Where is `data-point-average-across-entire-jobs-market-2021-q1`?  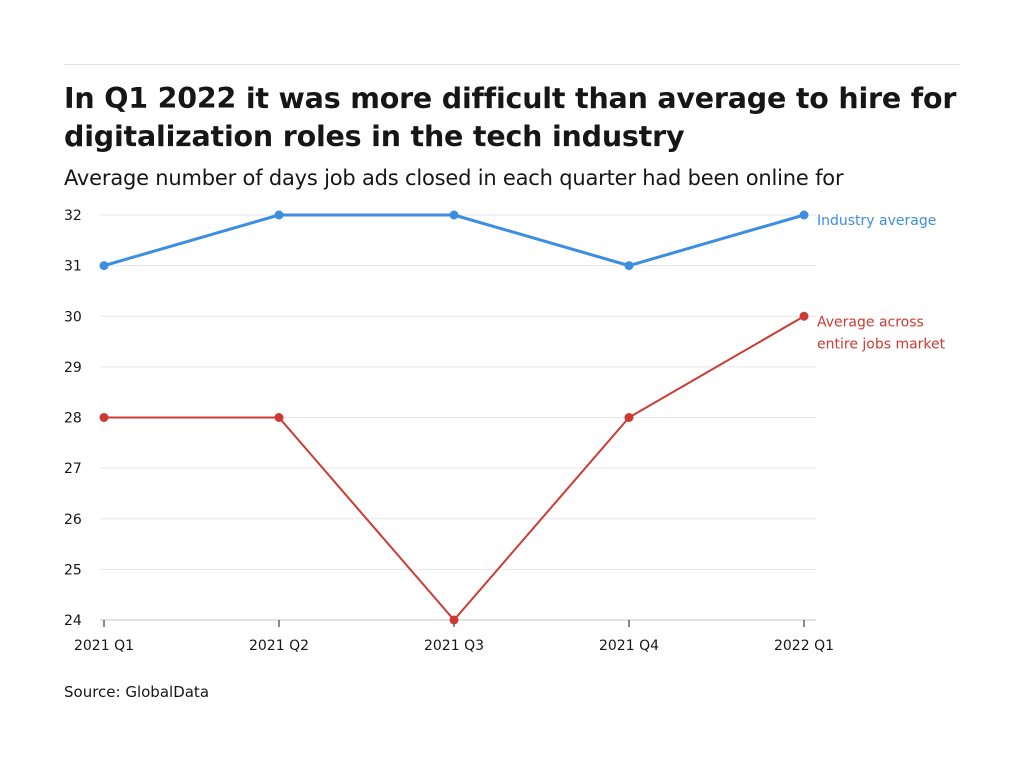
data-point-average-across-entire-jobs-market-2021-q1 is located at coordinates (104, 417).